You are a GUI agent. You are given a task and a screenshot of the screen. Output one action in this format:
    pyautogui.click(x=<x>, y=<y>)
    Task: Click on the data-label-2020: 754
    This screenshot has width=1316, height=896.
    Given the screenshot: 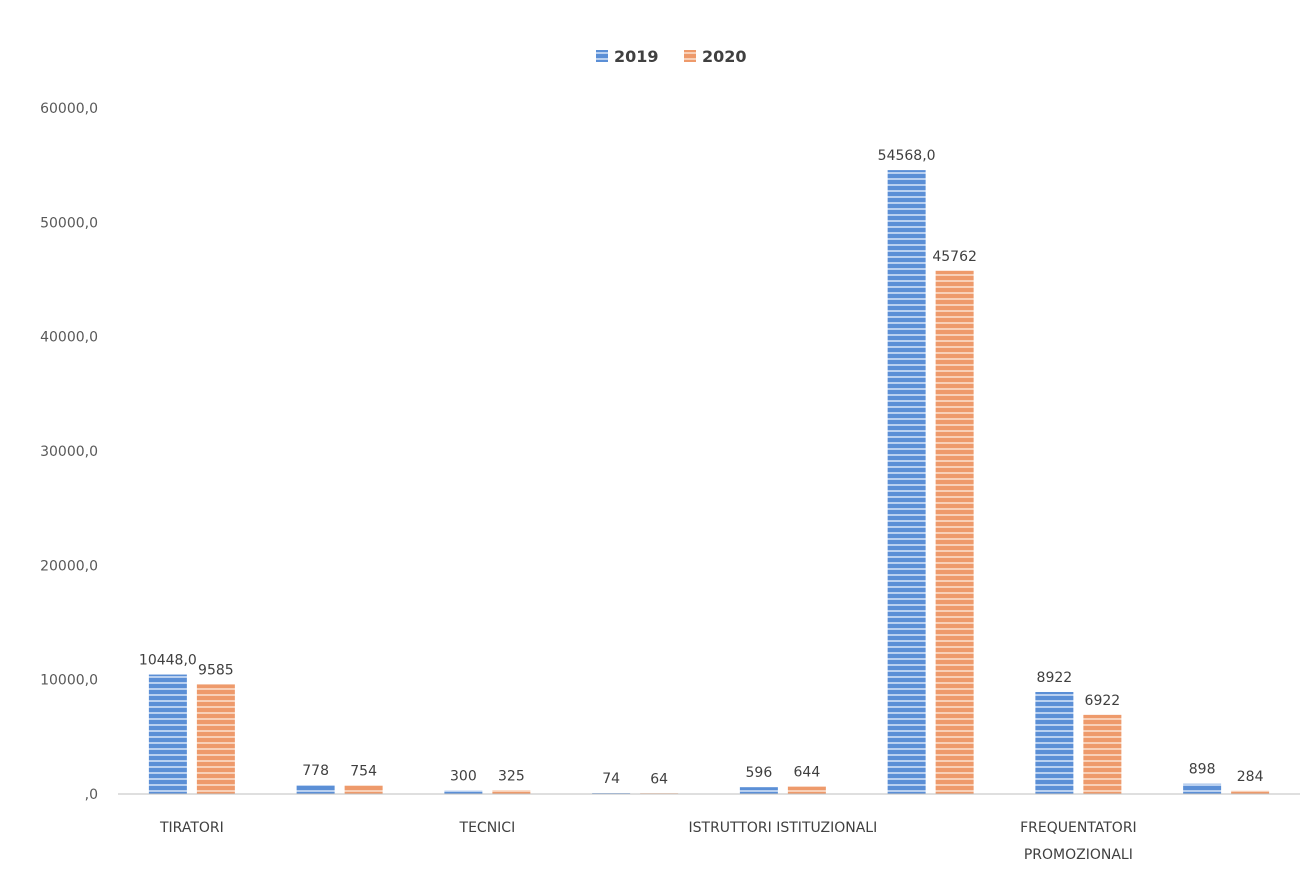 What is the action you would take?
    pyautogui.click(x=363, y=771)
    